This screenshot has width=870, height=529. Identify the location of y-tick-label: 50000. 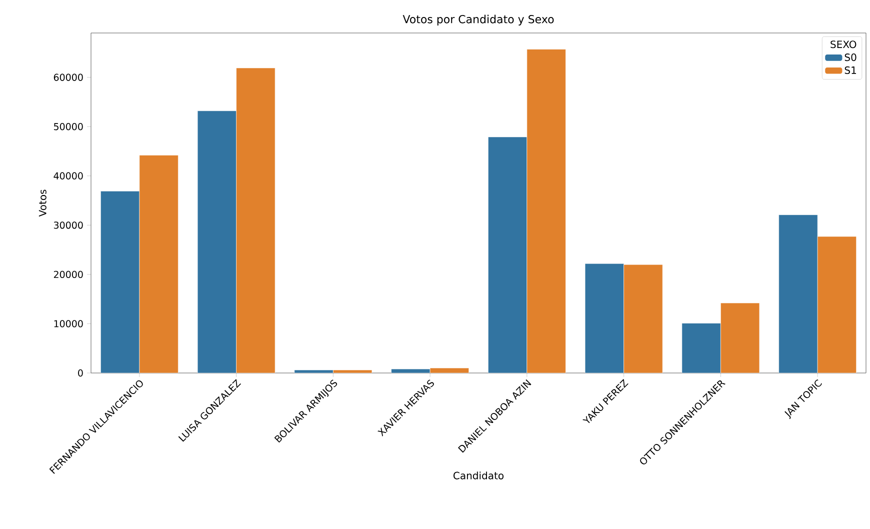
(68, 126).